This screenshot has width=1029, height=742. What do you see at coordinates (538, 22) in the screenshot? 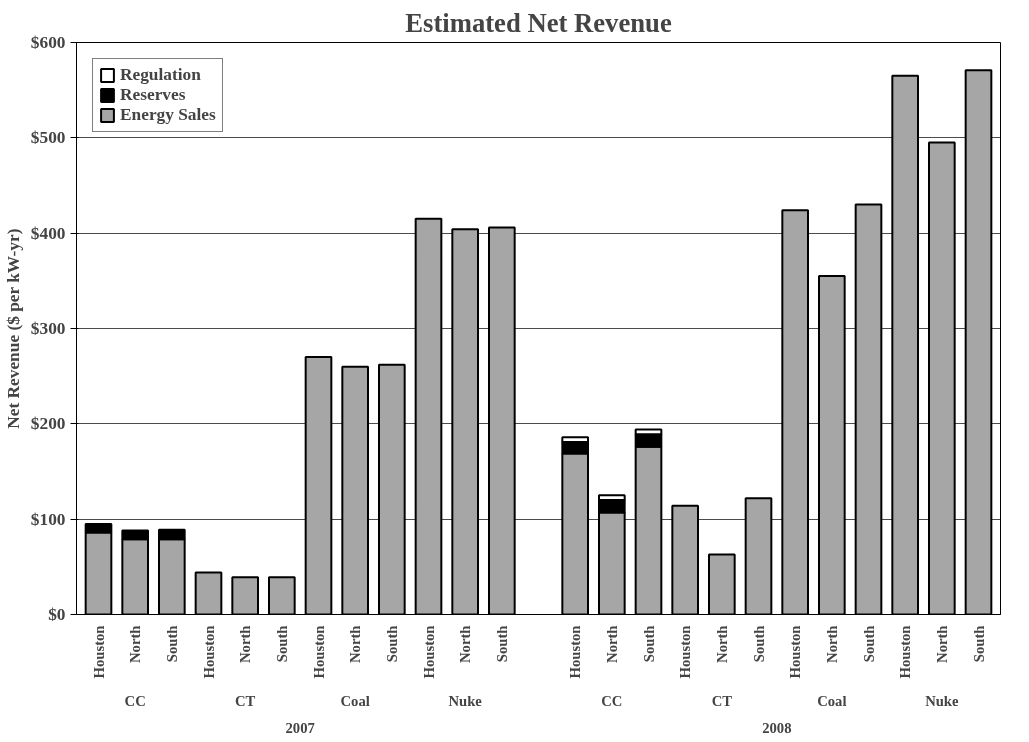
I see `chart-title: Estimated Net Revenue` at bounding box center [538, 22].